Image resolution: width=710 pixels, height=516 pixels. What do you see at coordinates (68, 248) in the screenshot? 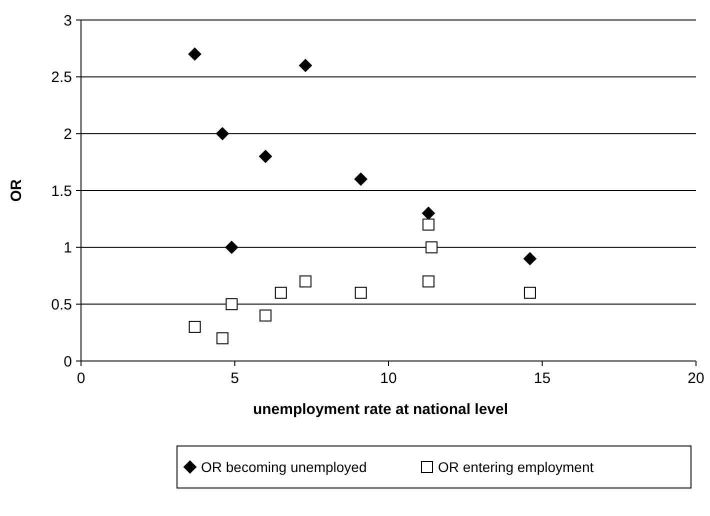
I see `y-tick-label: 1` at bounding box center [68, 248].